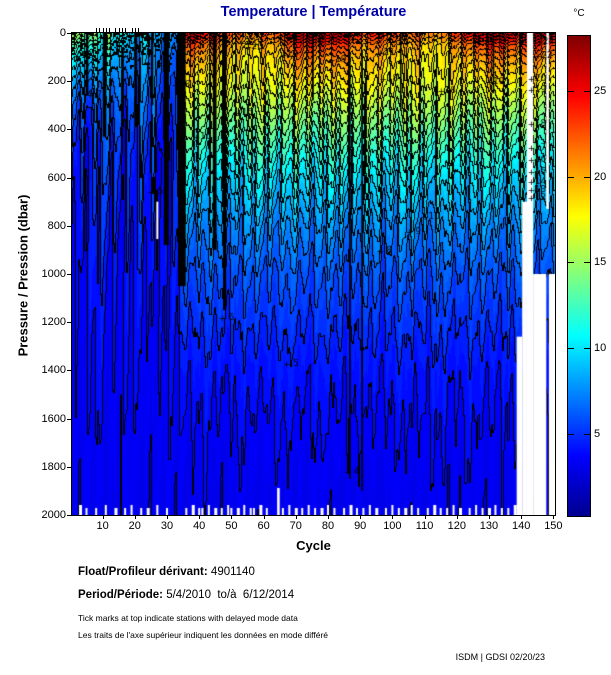 This screenshot has height=675, width=611. I want to click on colorbar-tick-label: 10, so click(600, 348).